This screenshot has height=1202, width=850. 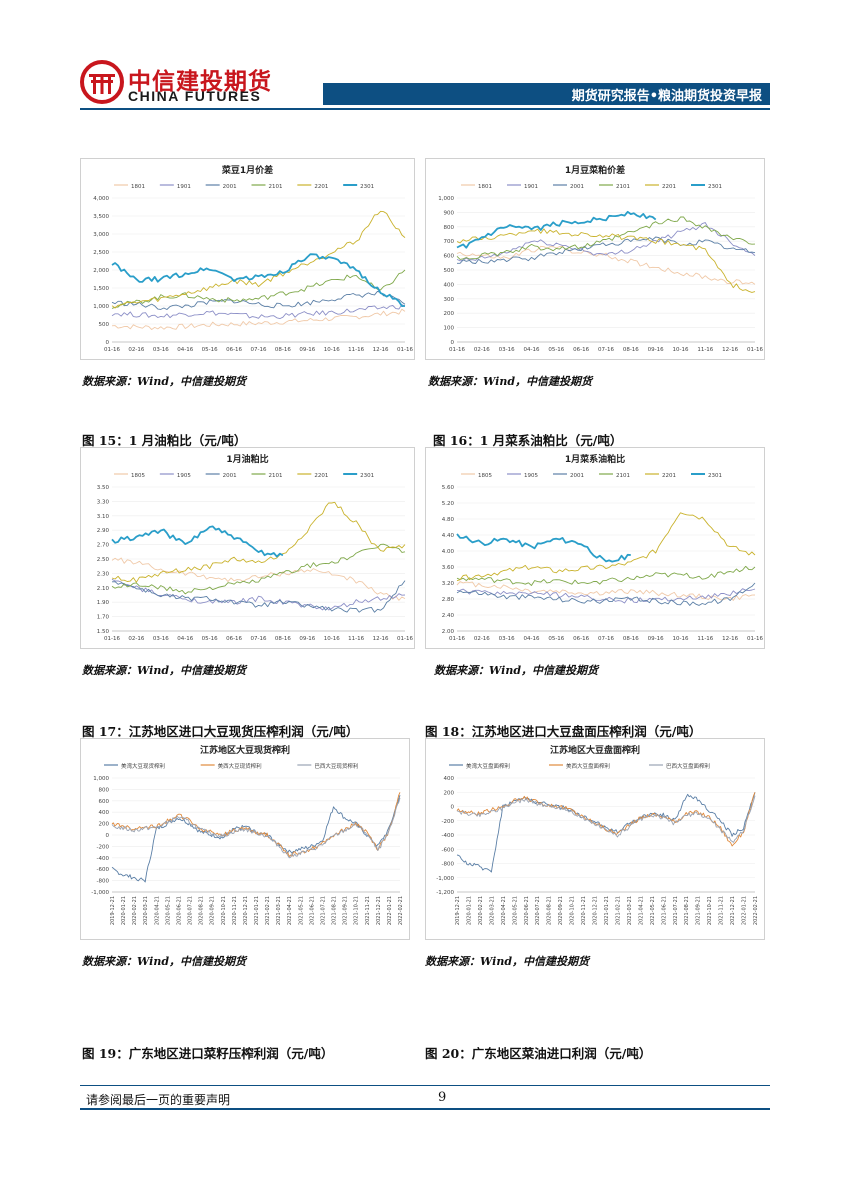 What do you see at coordinates (245, 750) in the screenshot?
I see `chart-title: 江苏地区大豆现货榨利` at bounding box center [245, 750].